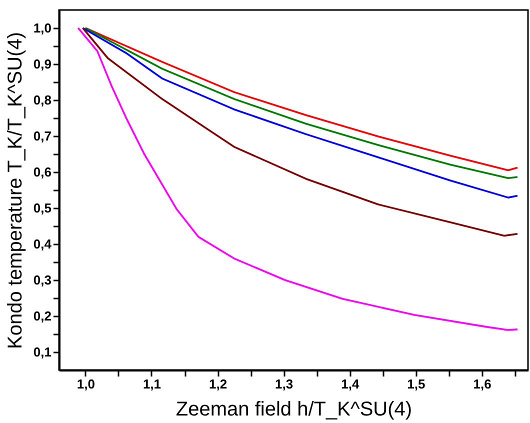  I want to click on x-tick-label: 1,4, so click(350, 384).